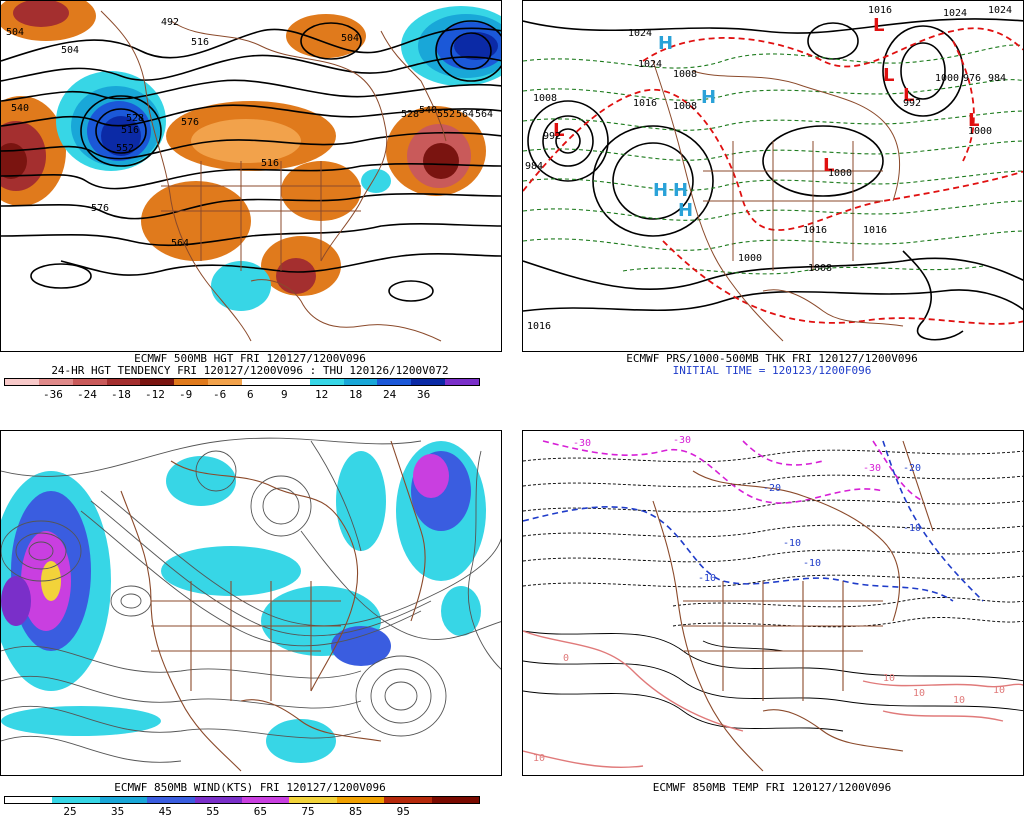 The image size is (1024, 820). What do you see at coordinates (250, 813) in the screenshot?
I see `colorbar-850mb-wind-labels: 25 35 45 55 65 75 85 95` at bounding box center [250, 813].